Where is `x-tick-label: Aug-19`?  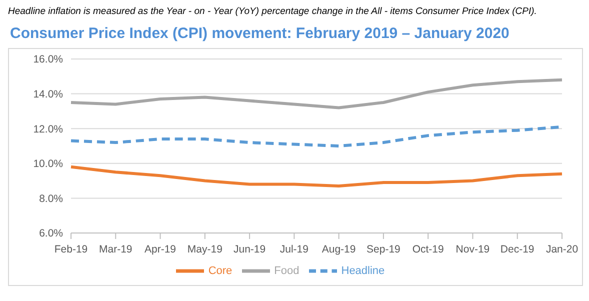
x-tick-label: Aug-19 is located at coordinates (339, 249).